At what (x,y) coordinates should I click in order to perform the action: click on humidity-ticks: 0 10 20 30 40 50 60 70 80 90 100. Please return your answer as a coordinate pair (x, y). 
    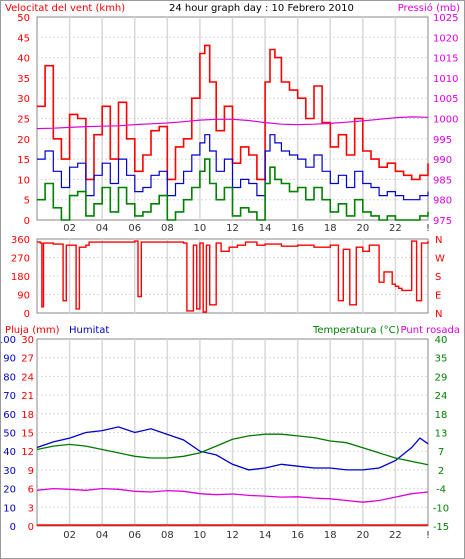
    Looking at the image, I should click on (8, 434).